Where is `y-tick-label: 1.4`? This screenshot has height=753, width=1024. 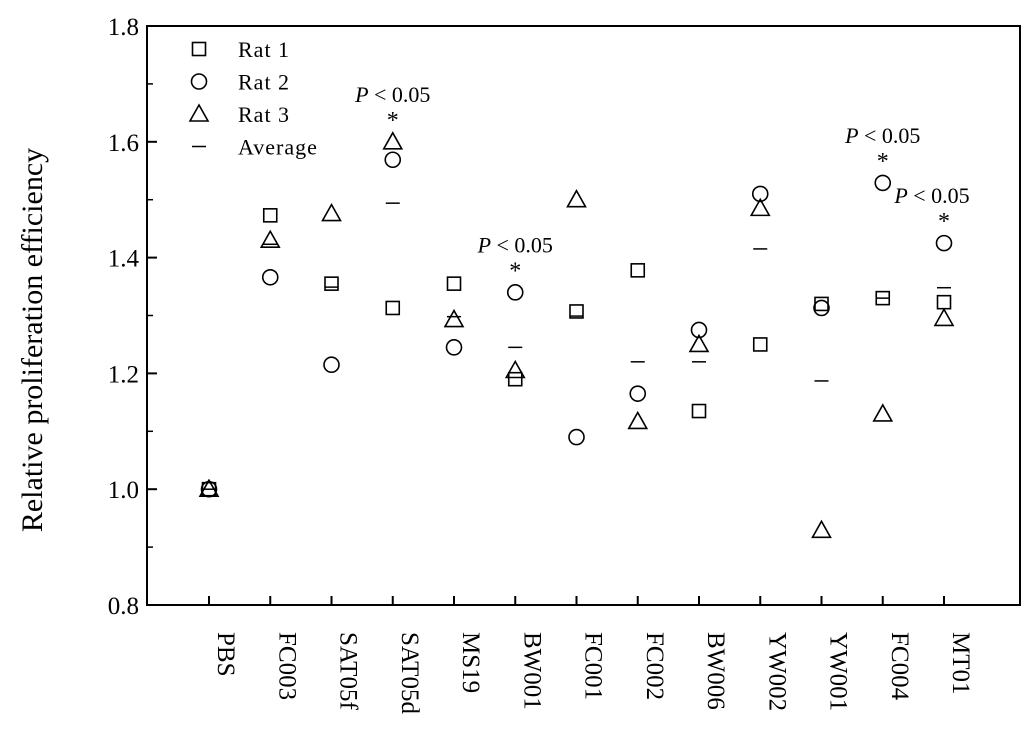 y-tick-label: 1.4 is located at coordinates (124, 259).